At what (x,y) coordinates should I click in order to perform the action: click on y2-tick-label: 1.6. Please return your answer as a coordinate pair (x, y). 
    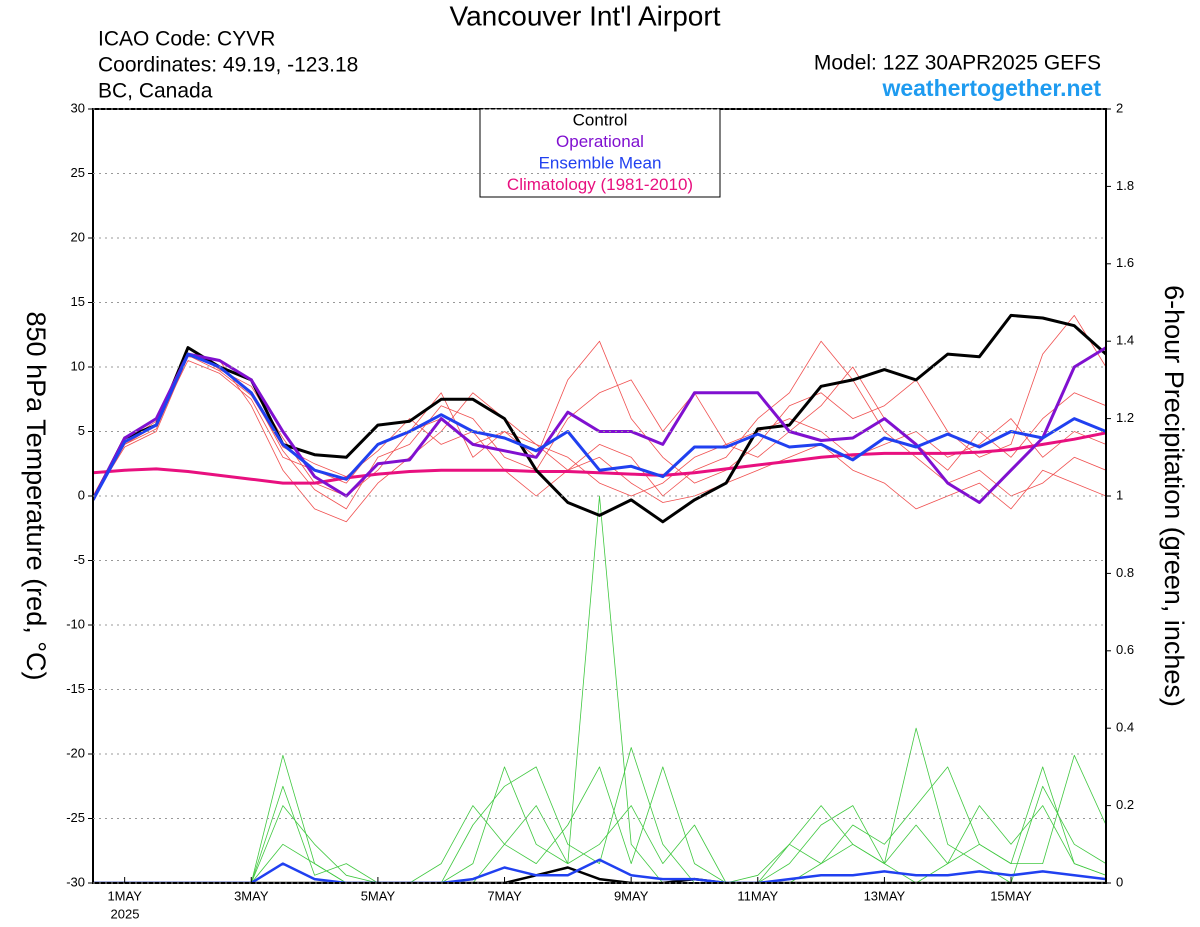
    Looking at the image, I should click on (1125, 262).